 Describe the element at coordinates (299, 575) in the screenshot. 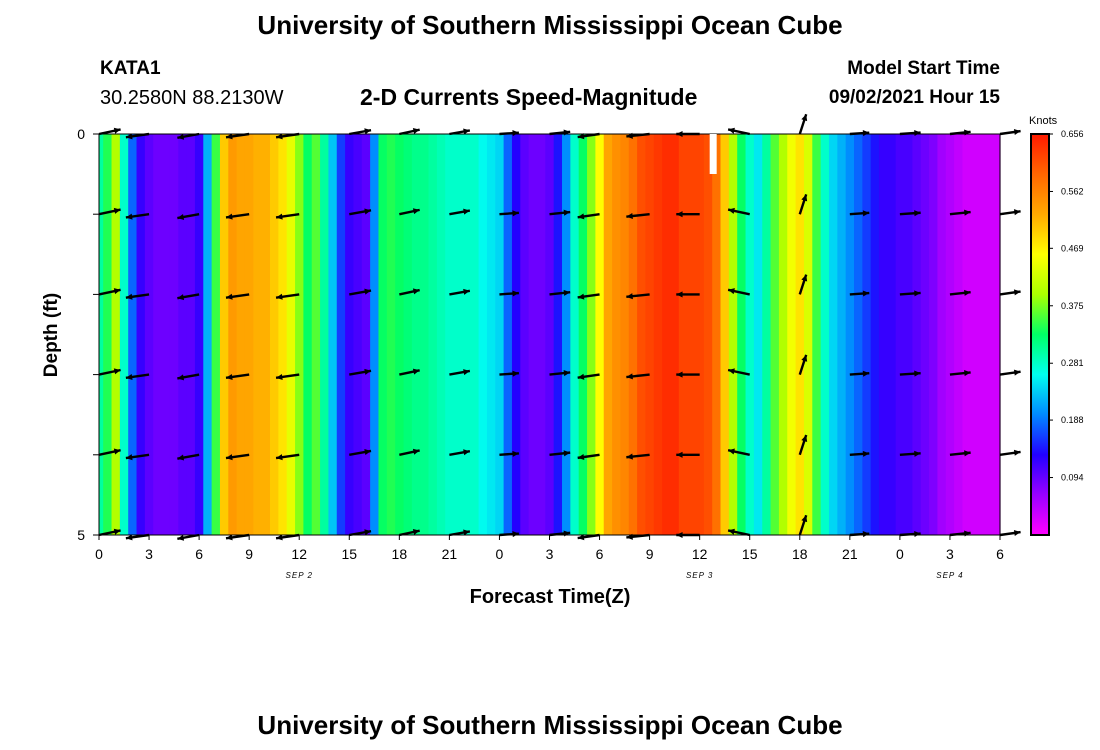

I see `date-label: SEP 2` at that location.